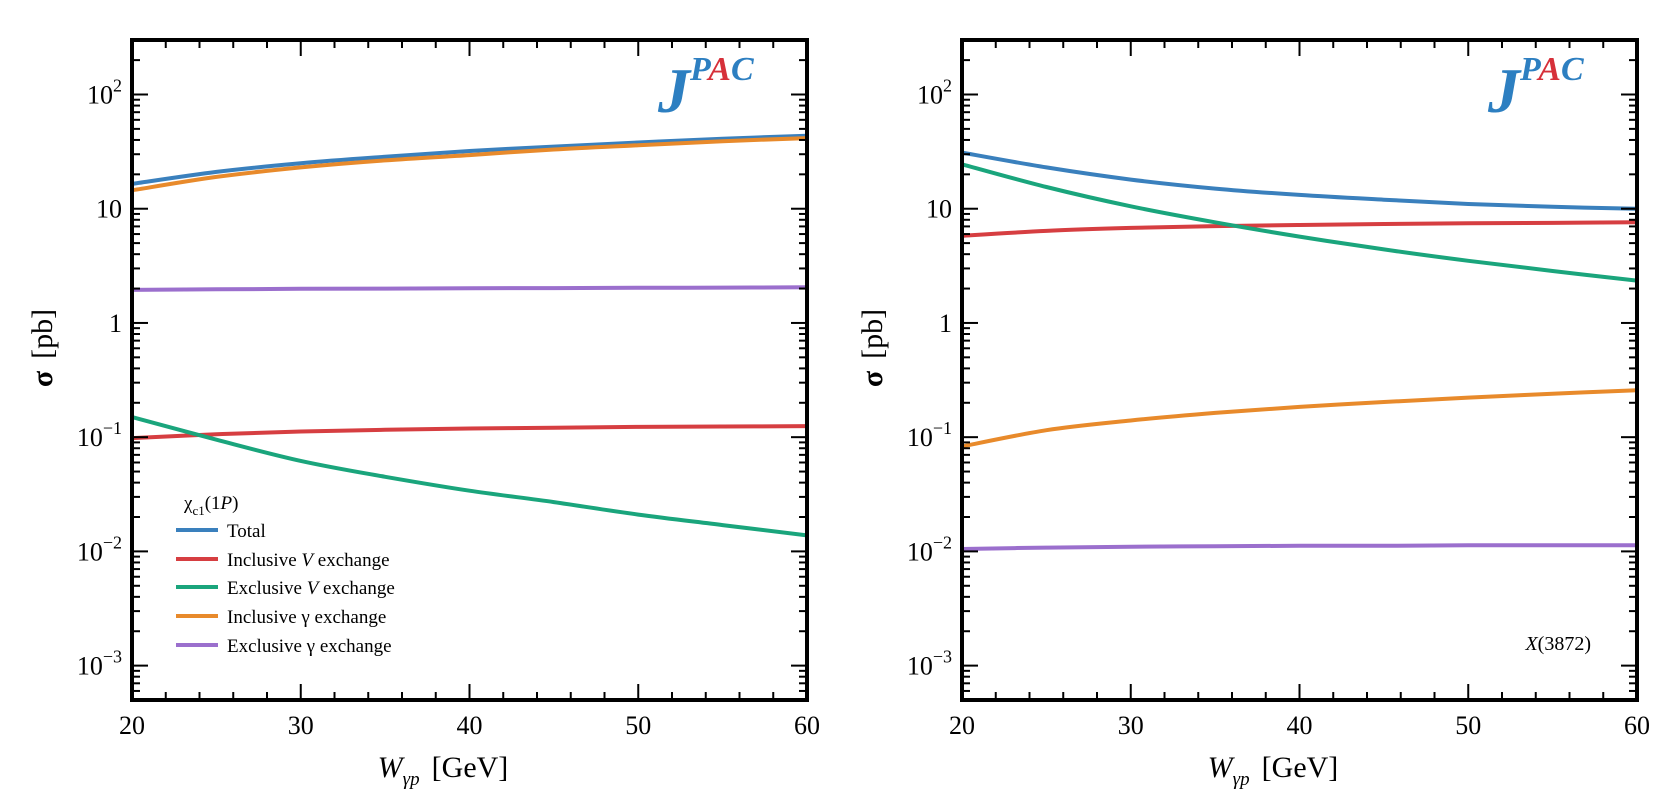 The width and height of the screenshot is (1661, 799). I want to click on left-jpac-logo: JPAC, so click(705, 88).